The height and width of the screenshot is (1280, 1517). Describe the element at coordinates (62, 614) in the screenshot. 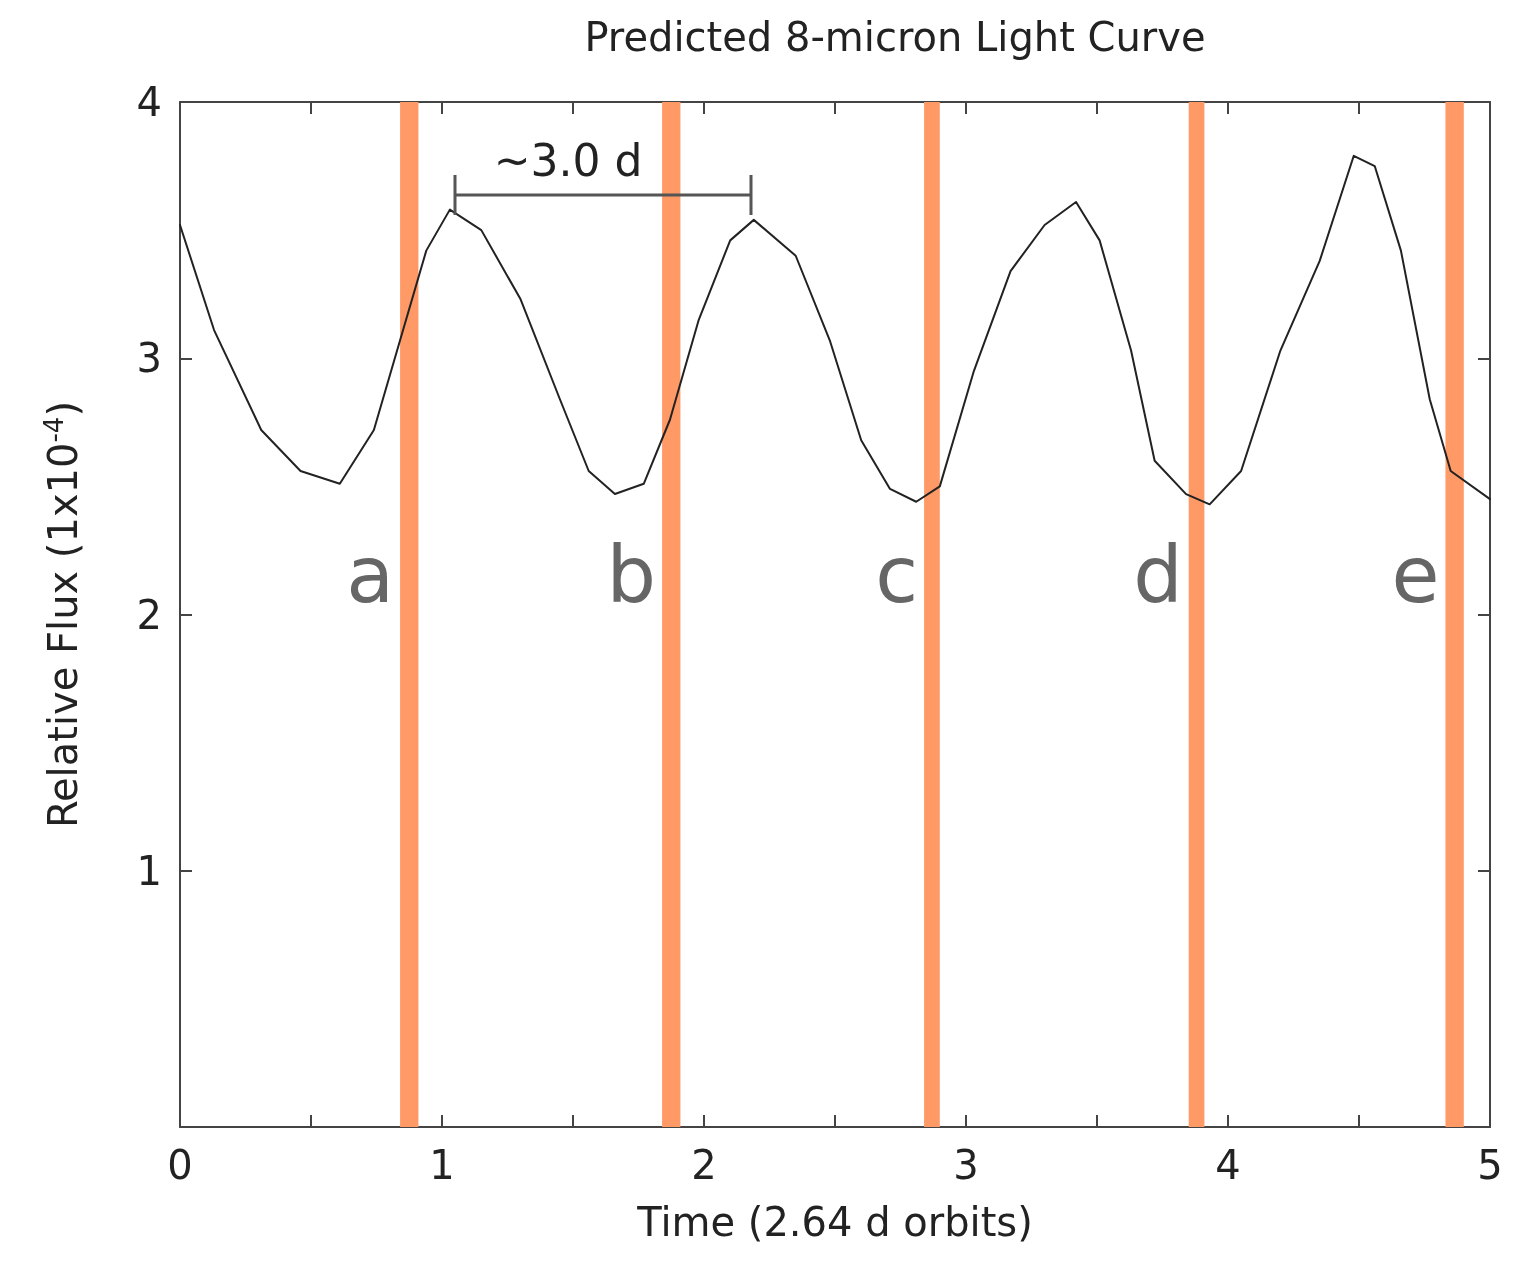

I see `y-axis-title: Relative Flux (1x10-4)` at that location.